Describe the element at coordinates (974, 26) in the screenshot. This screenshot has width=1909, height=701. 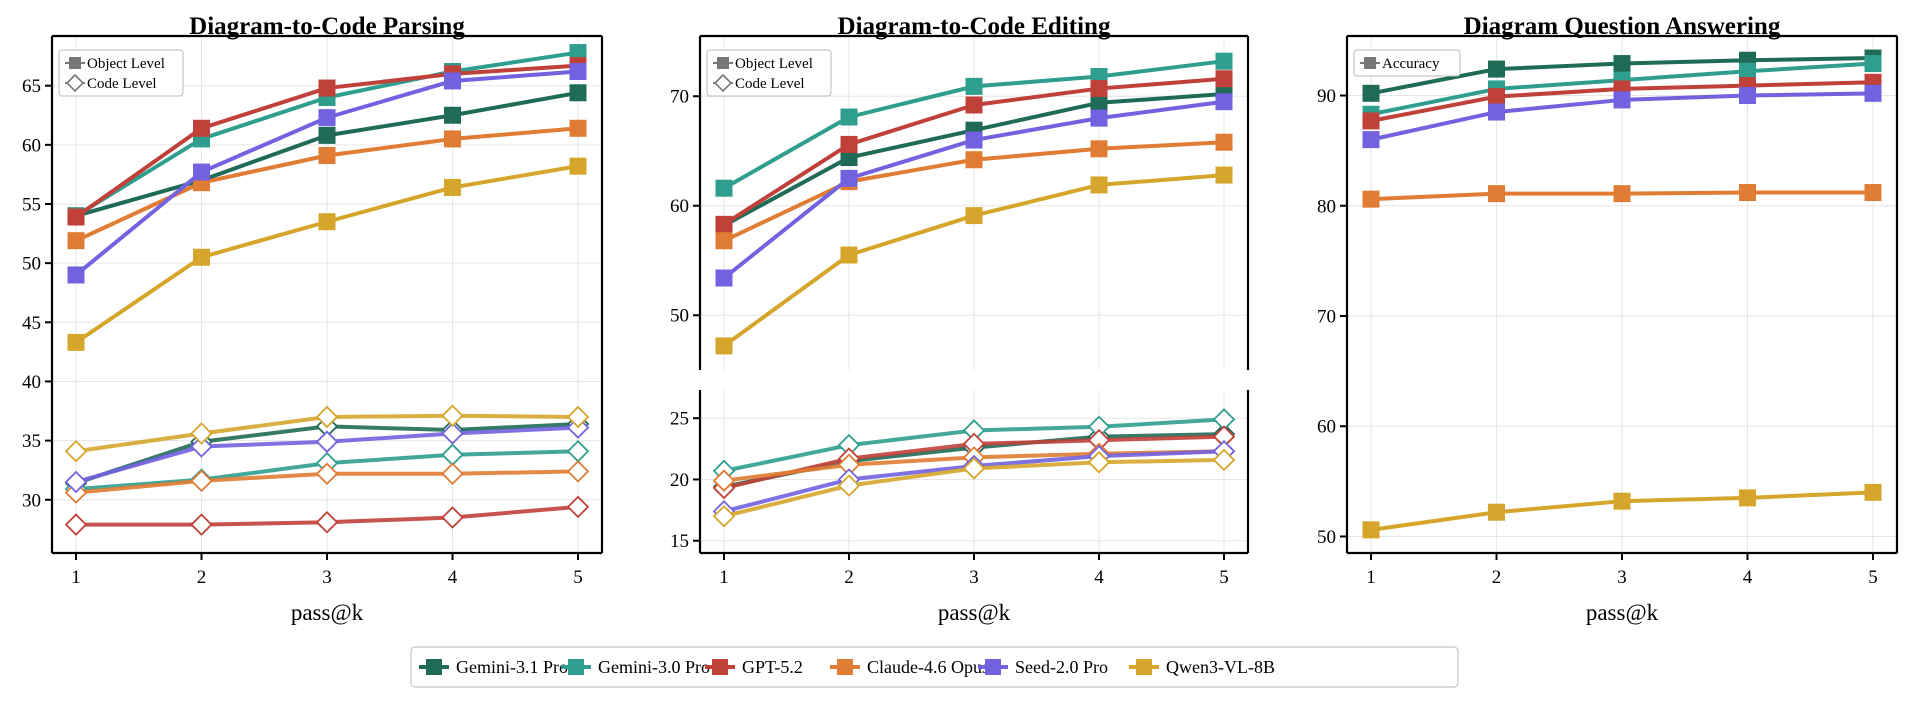
I see `panel-title: Diagram-to-Code Editing` at that location.